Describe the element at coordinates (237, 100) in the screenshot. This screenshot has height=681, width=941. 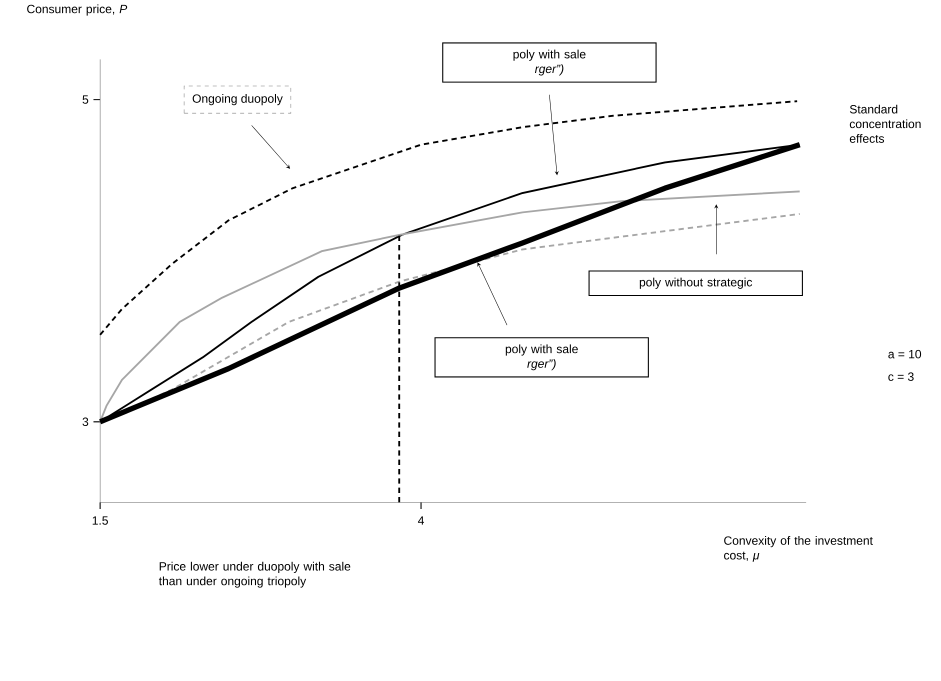
I see `annotation: Ongoing duopoly` at that location.